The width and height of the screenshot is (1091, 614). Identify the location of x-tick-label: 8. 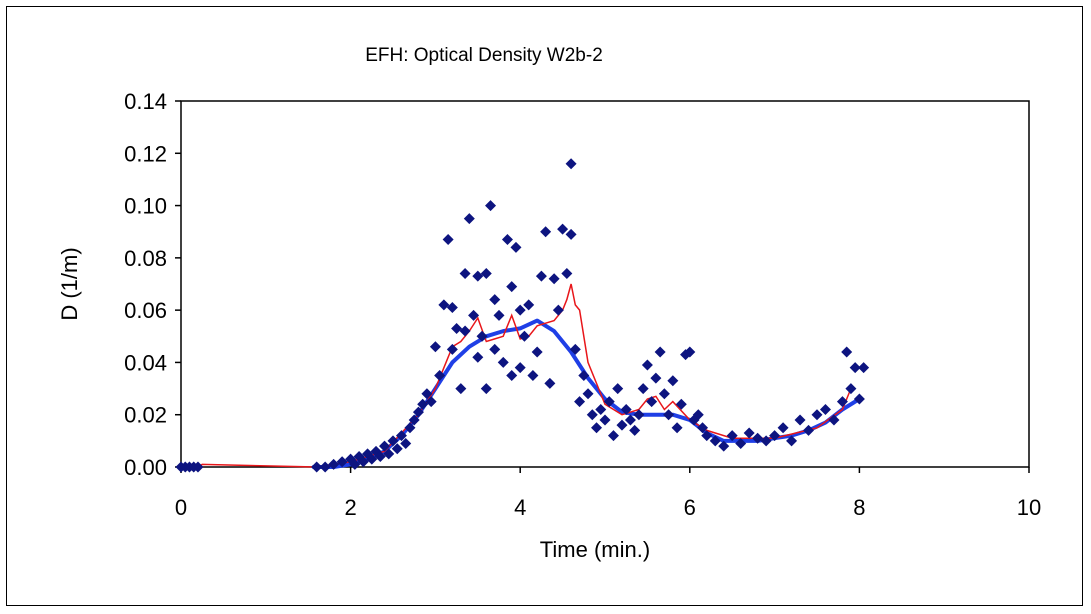
(859, 507).